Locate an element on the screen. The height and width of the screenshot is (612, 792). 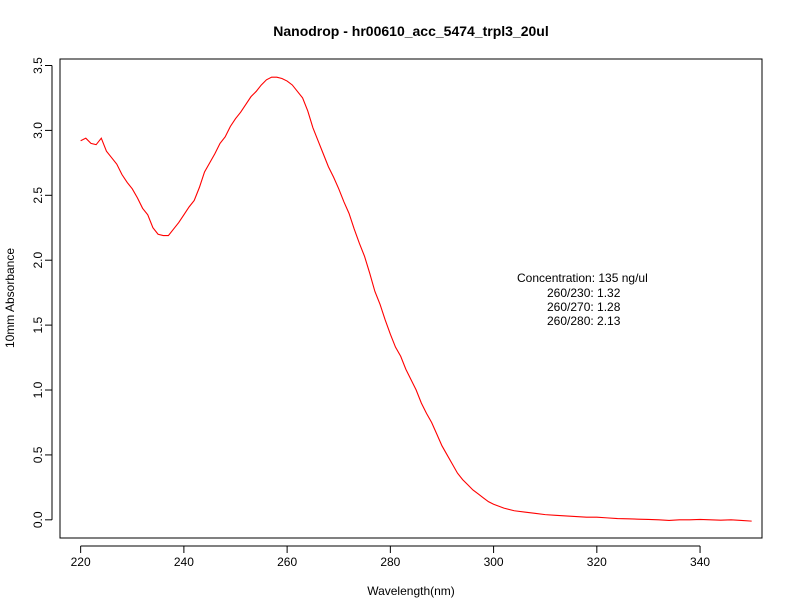
y-tick-label: 0.0 is located at coordinates (38, 519).